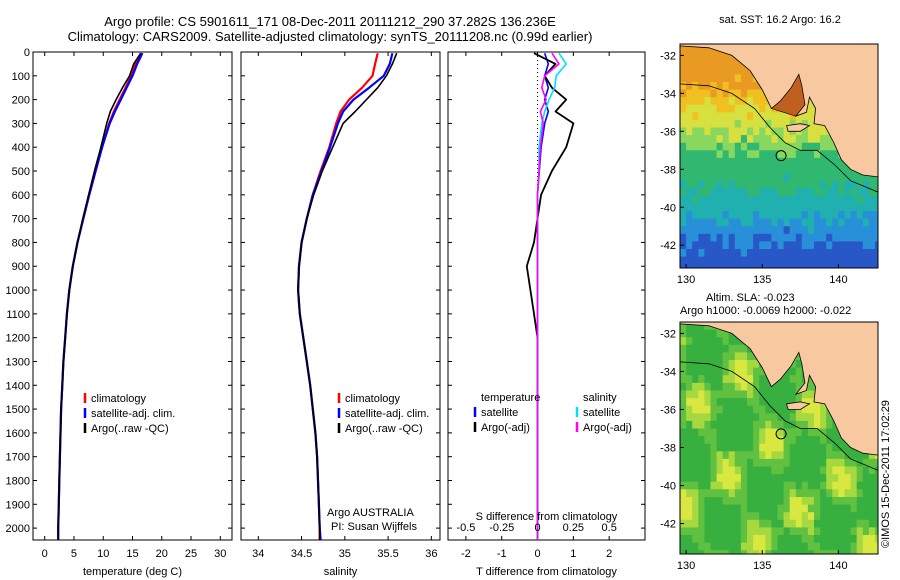 The image size is (900, 580). I want to click on kangaroo-island, so click(798, 127).